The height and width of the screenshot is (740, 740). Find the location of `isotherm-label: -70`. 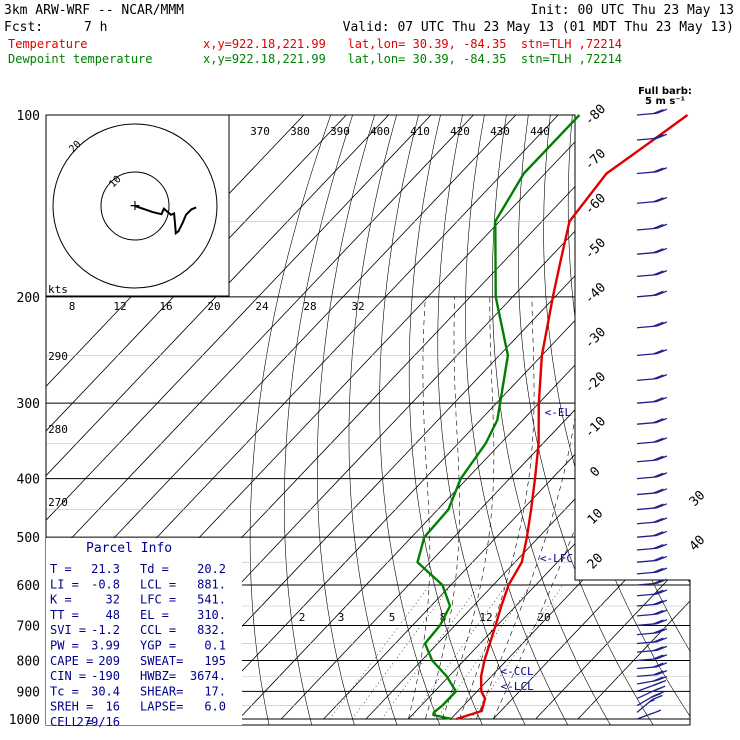

isotherm-label: -70 is located at coordinates (595, 159).